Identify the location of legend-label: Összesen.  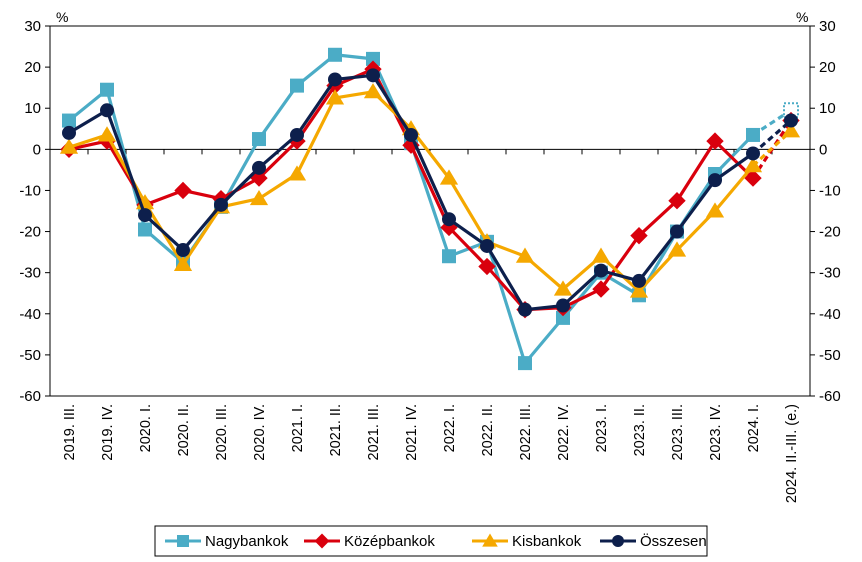
(673, 541).